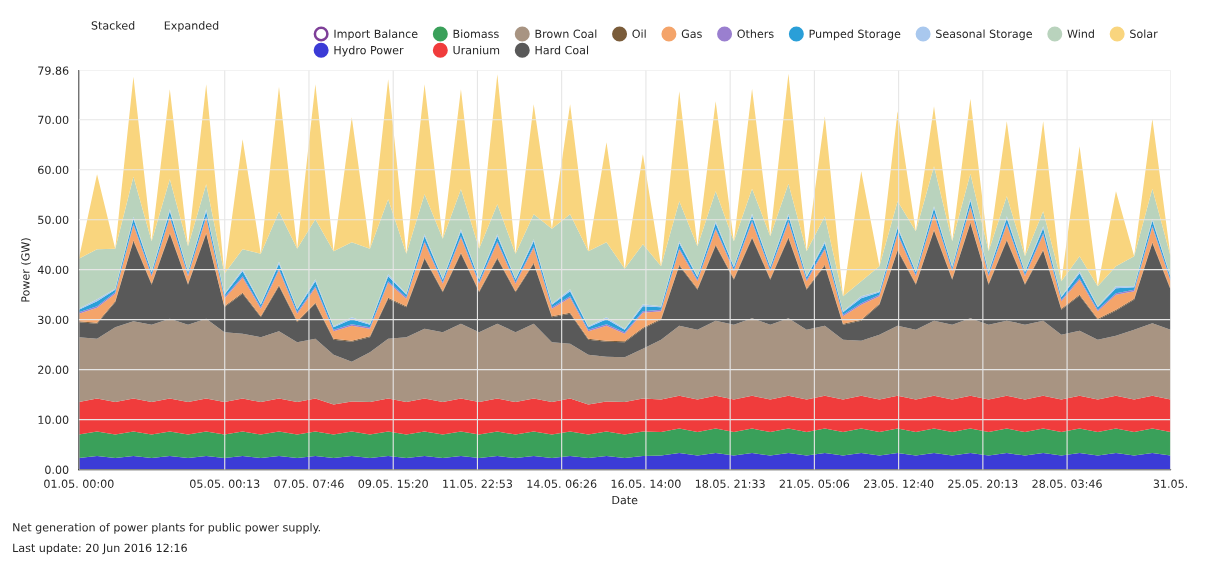 This screenshot has width=1213, height=587. What do you see at coordinates (476, 33) in the screenshot?
I see `legend-label: Biomass` at bounding box center [476, 33].